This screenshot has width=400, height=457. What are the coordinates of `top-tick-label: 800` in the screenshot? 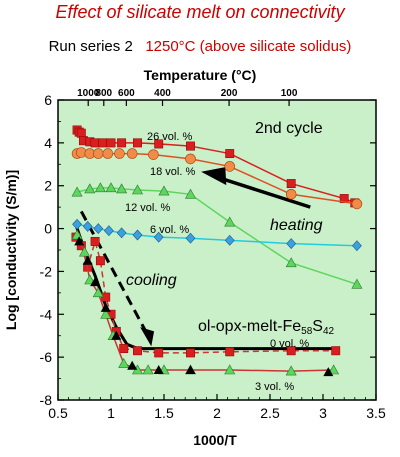 It's located at (103, 93).